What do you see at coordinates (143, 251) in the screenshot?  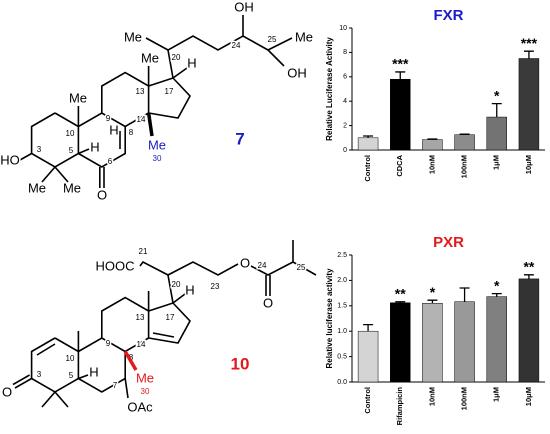 I see `atom-label: 21` at bounding box center [143, 251].